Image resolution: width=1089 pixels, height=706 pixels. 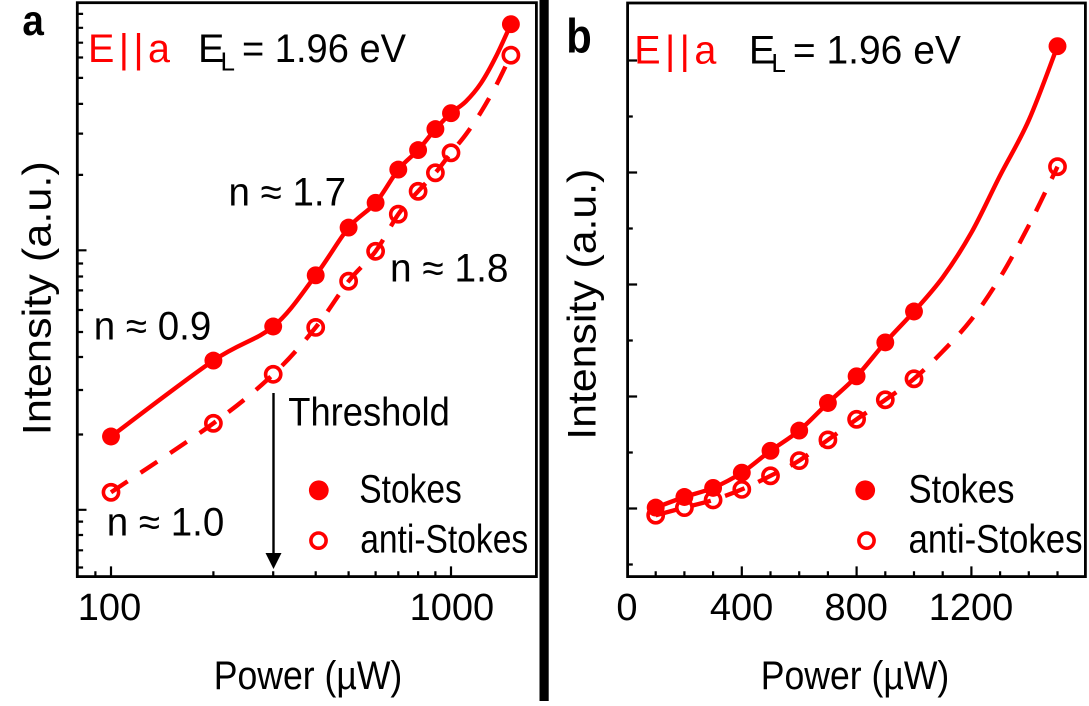 What do you see at coordinates (153, 327) in the screenshot?
I see `svg-text: n ≈ 0.9` at bounding box center [153, 327].